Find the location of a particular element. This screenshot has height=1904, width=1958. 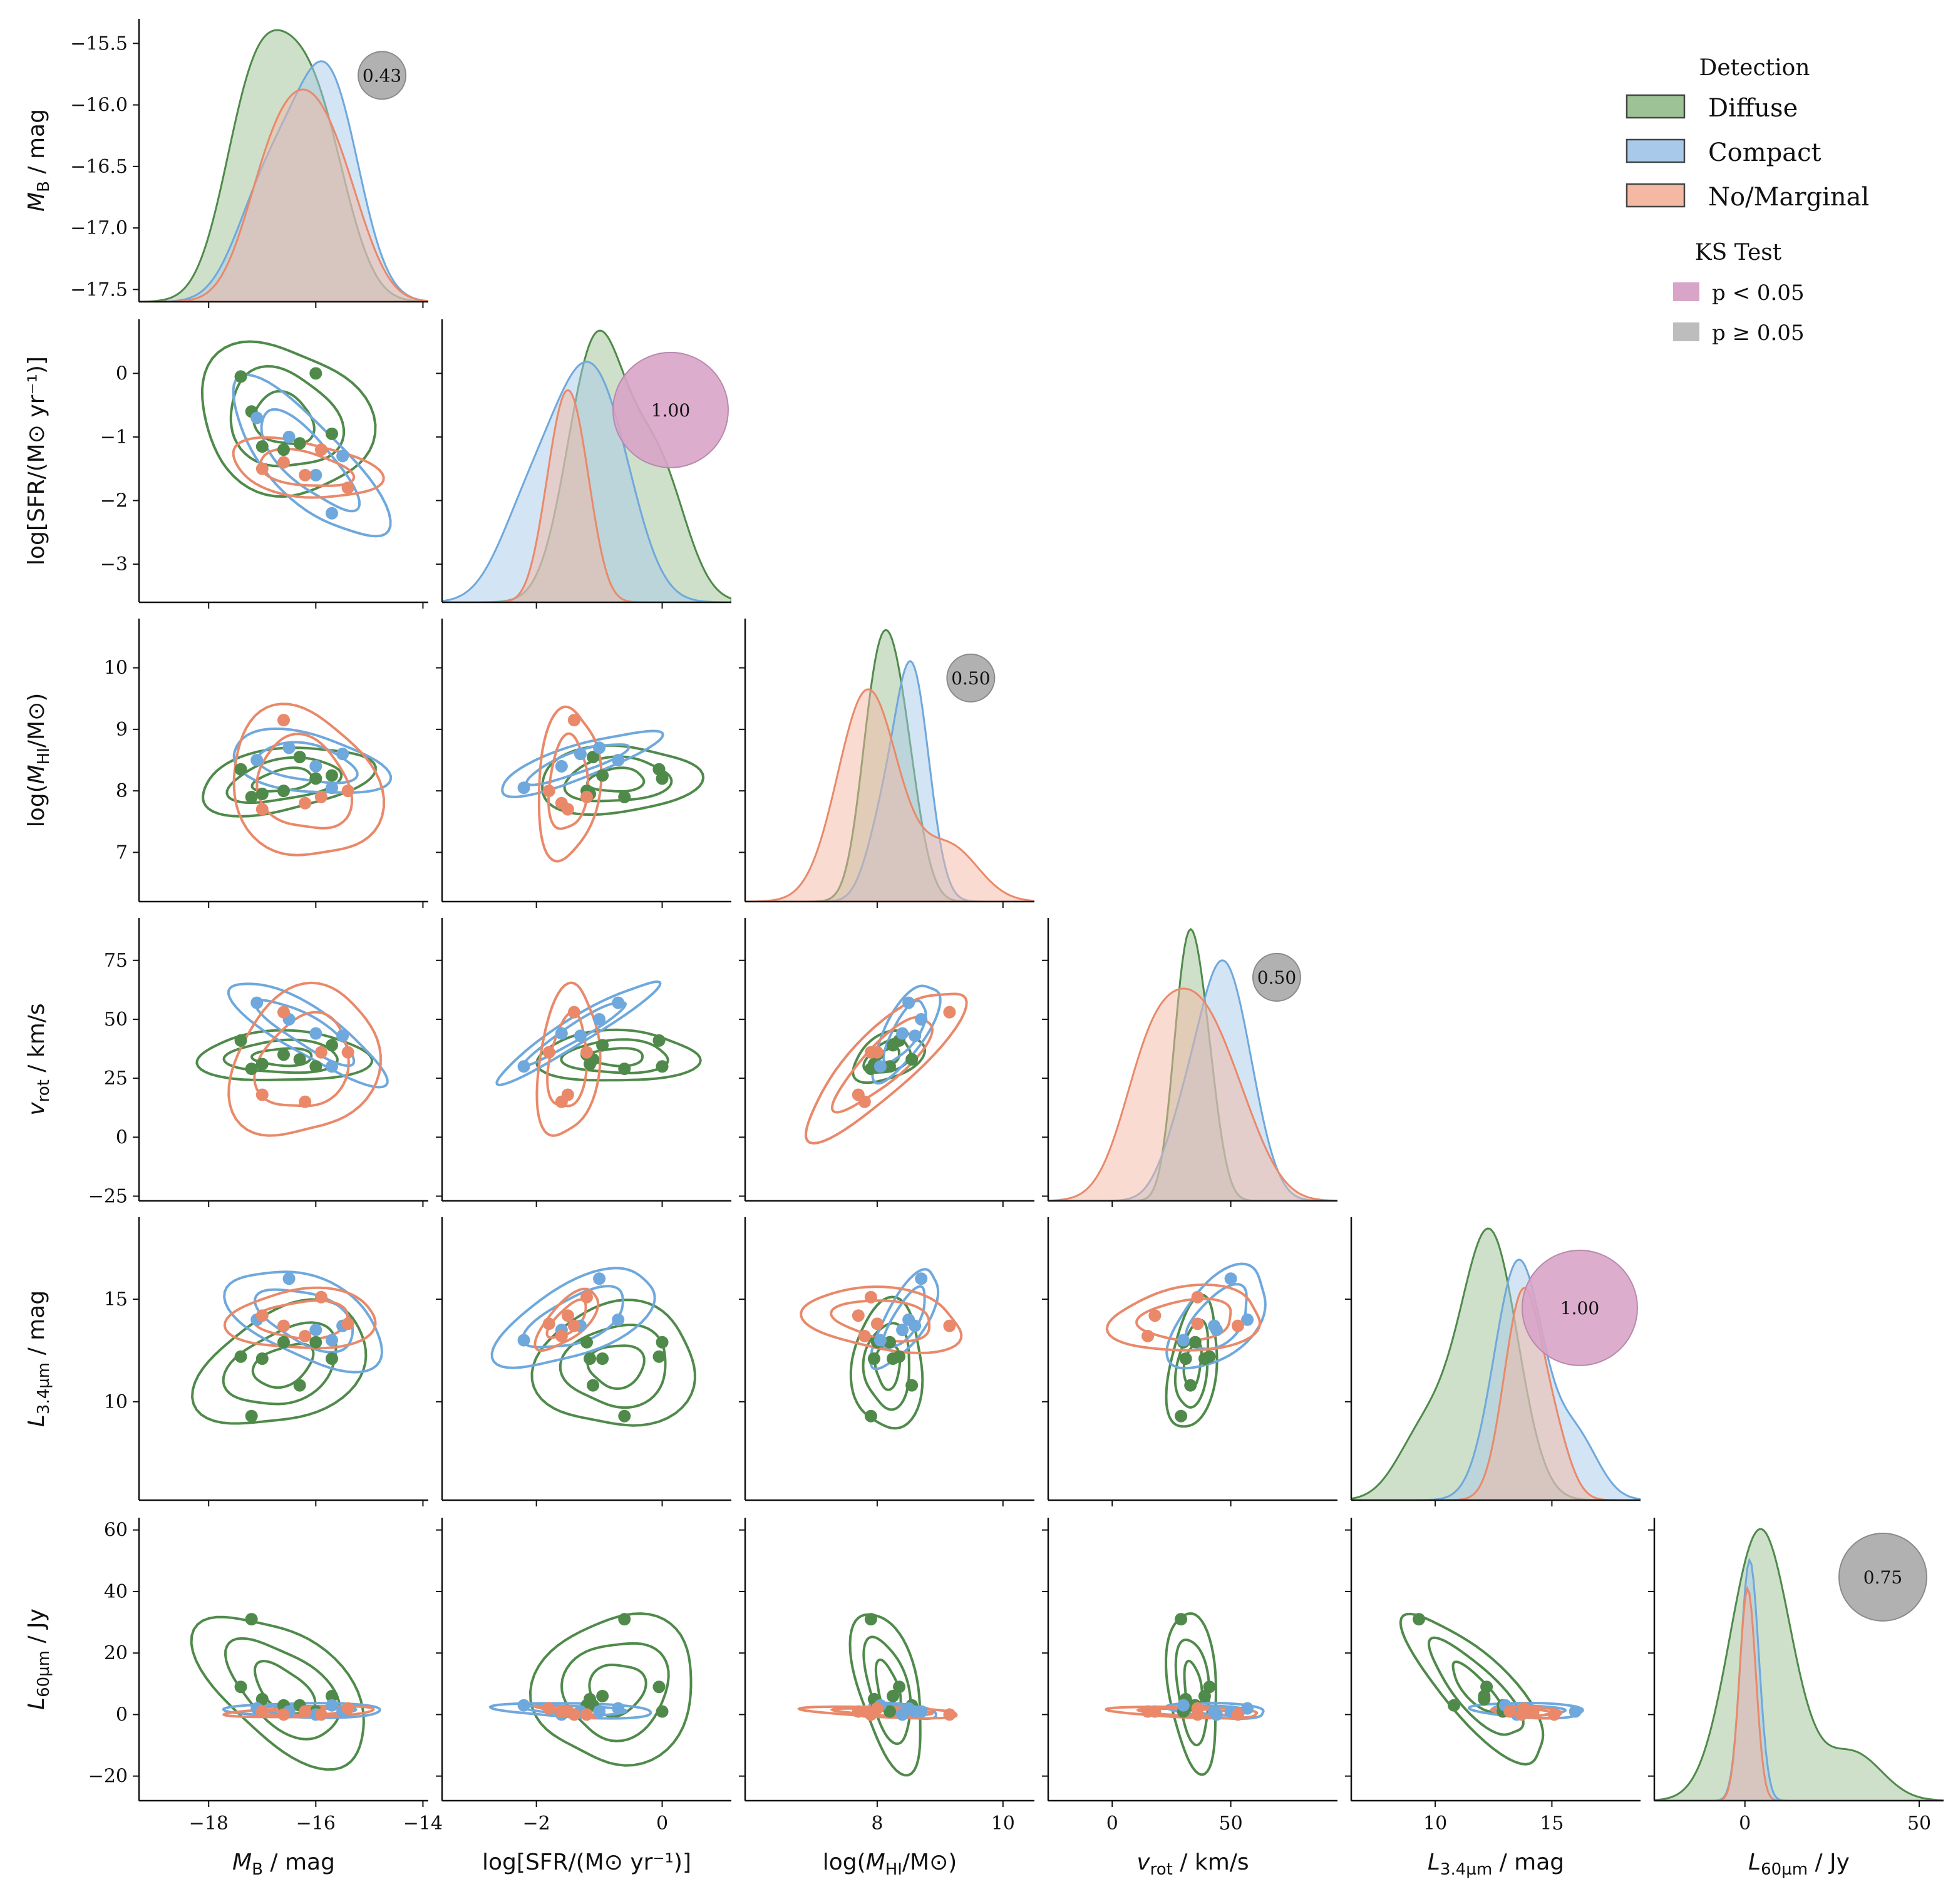

x-axis-label-MHI: log(MHI/M⊙) is located at coordinates (890, 1865).